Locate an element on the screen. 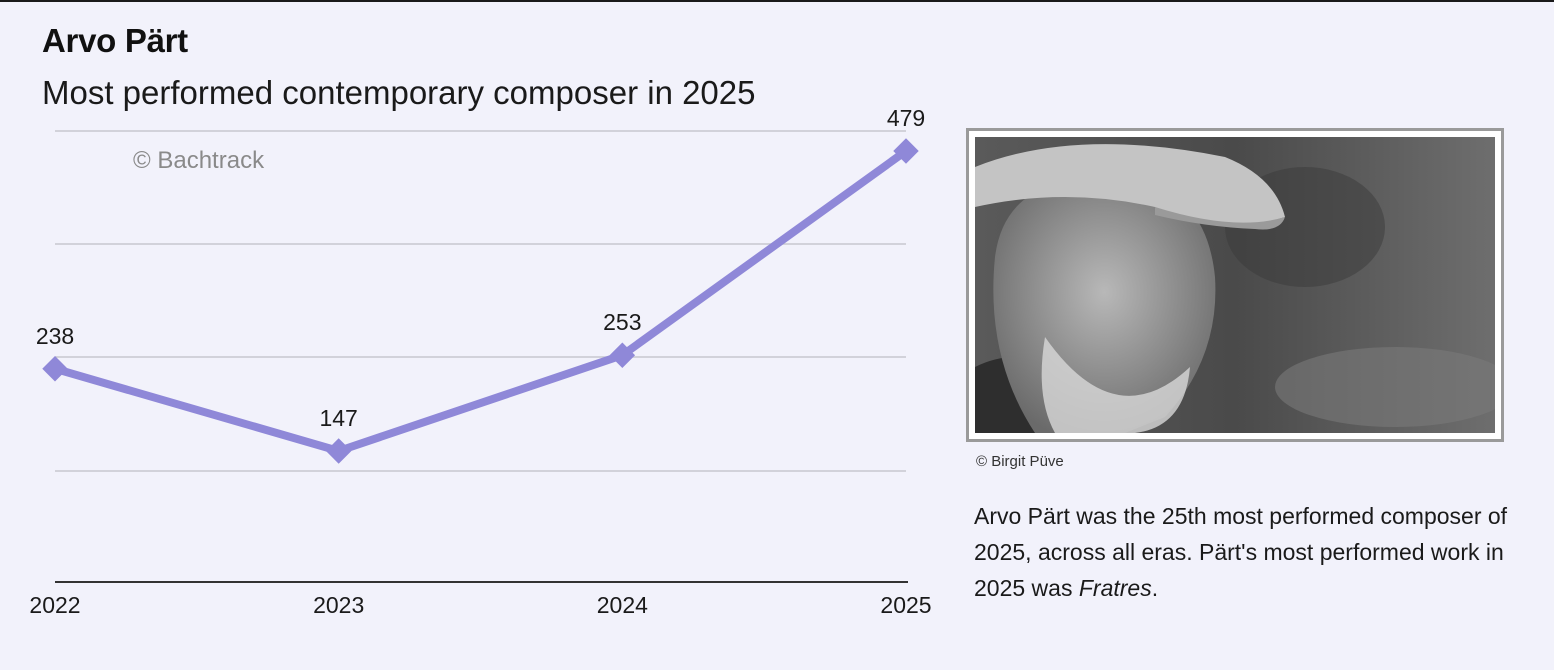  data-point-2022 is located at coordinates (55, 369).